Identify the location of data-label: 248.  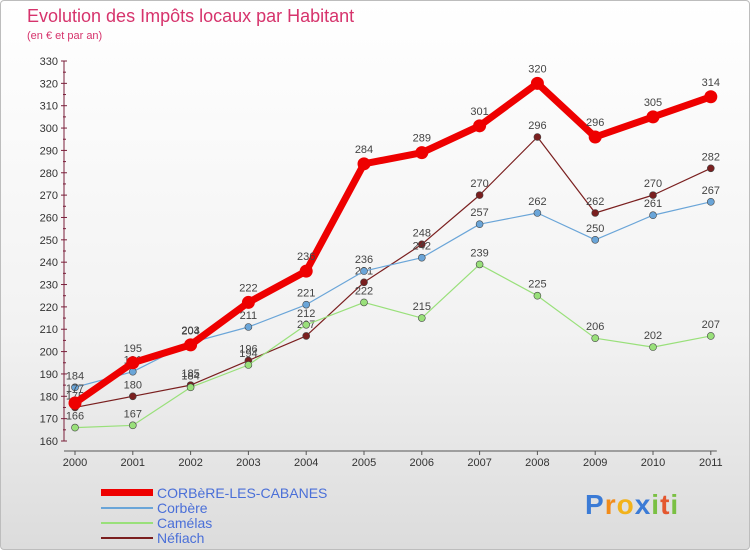
(422, 233).